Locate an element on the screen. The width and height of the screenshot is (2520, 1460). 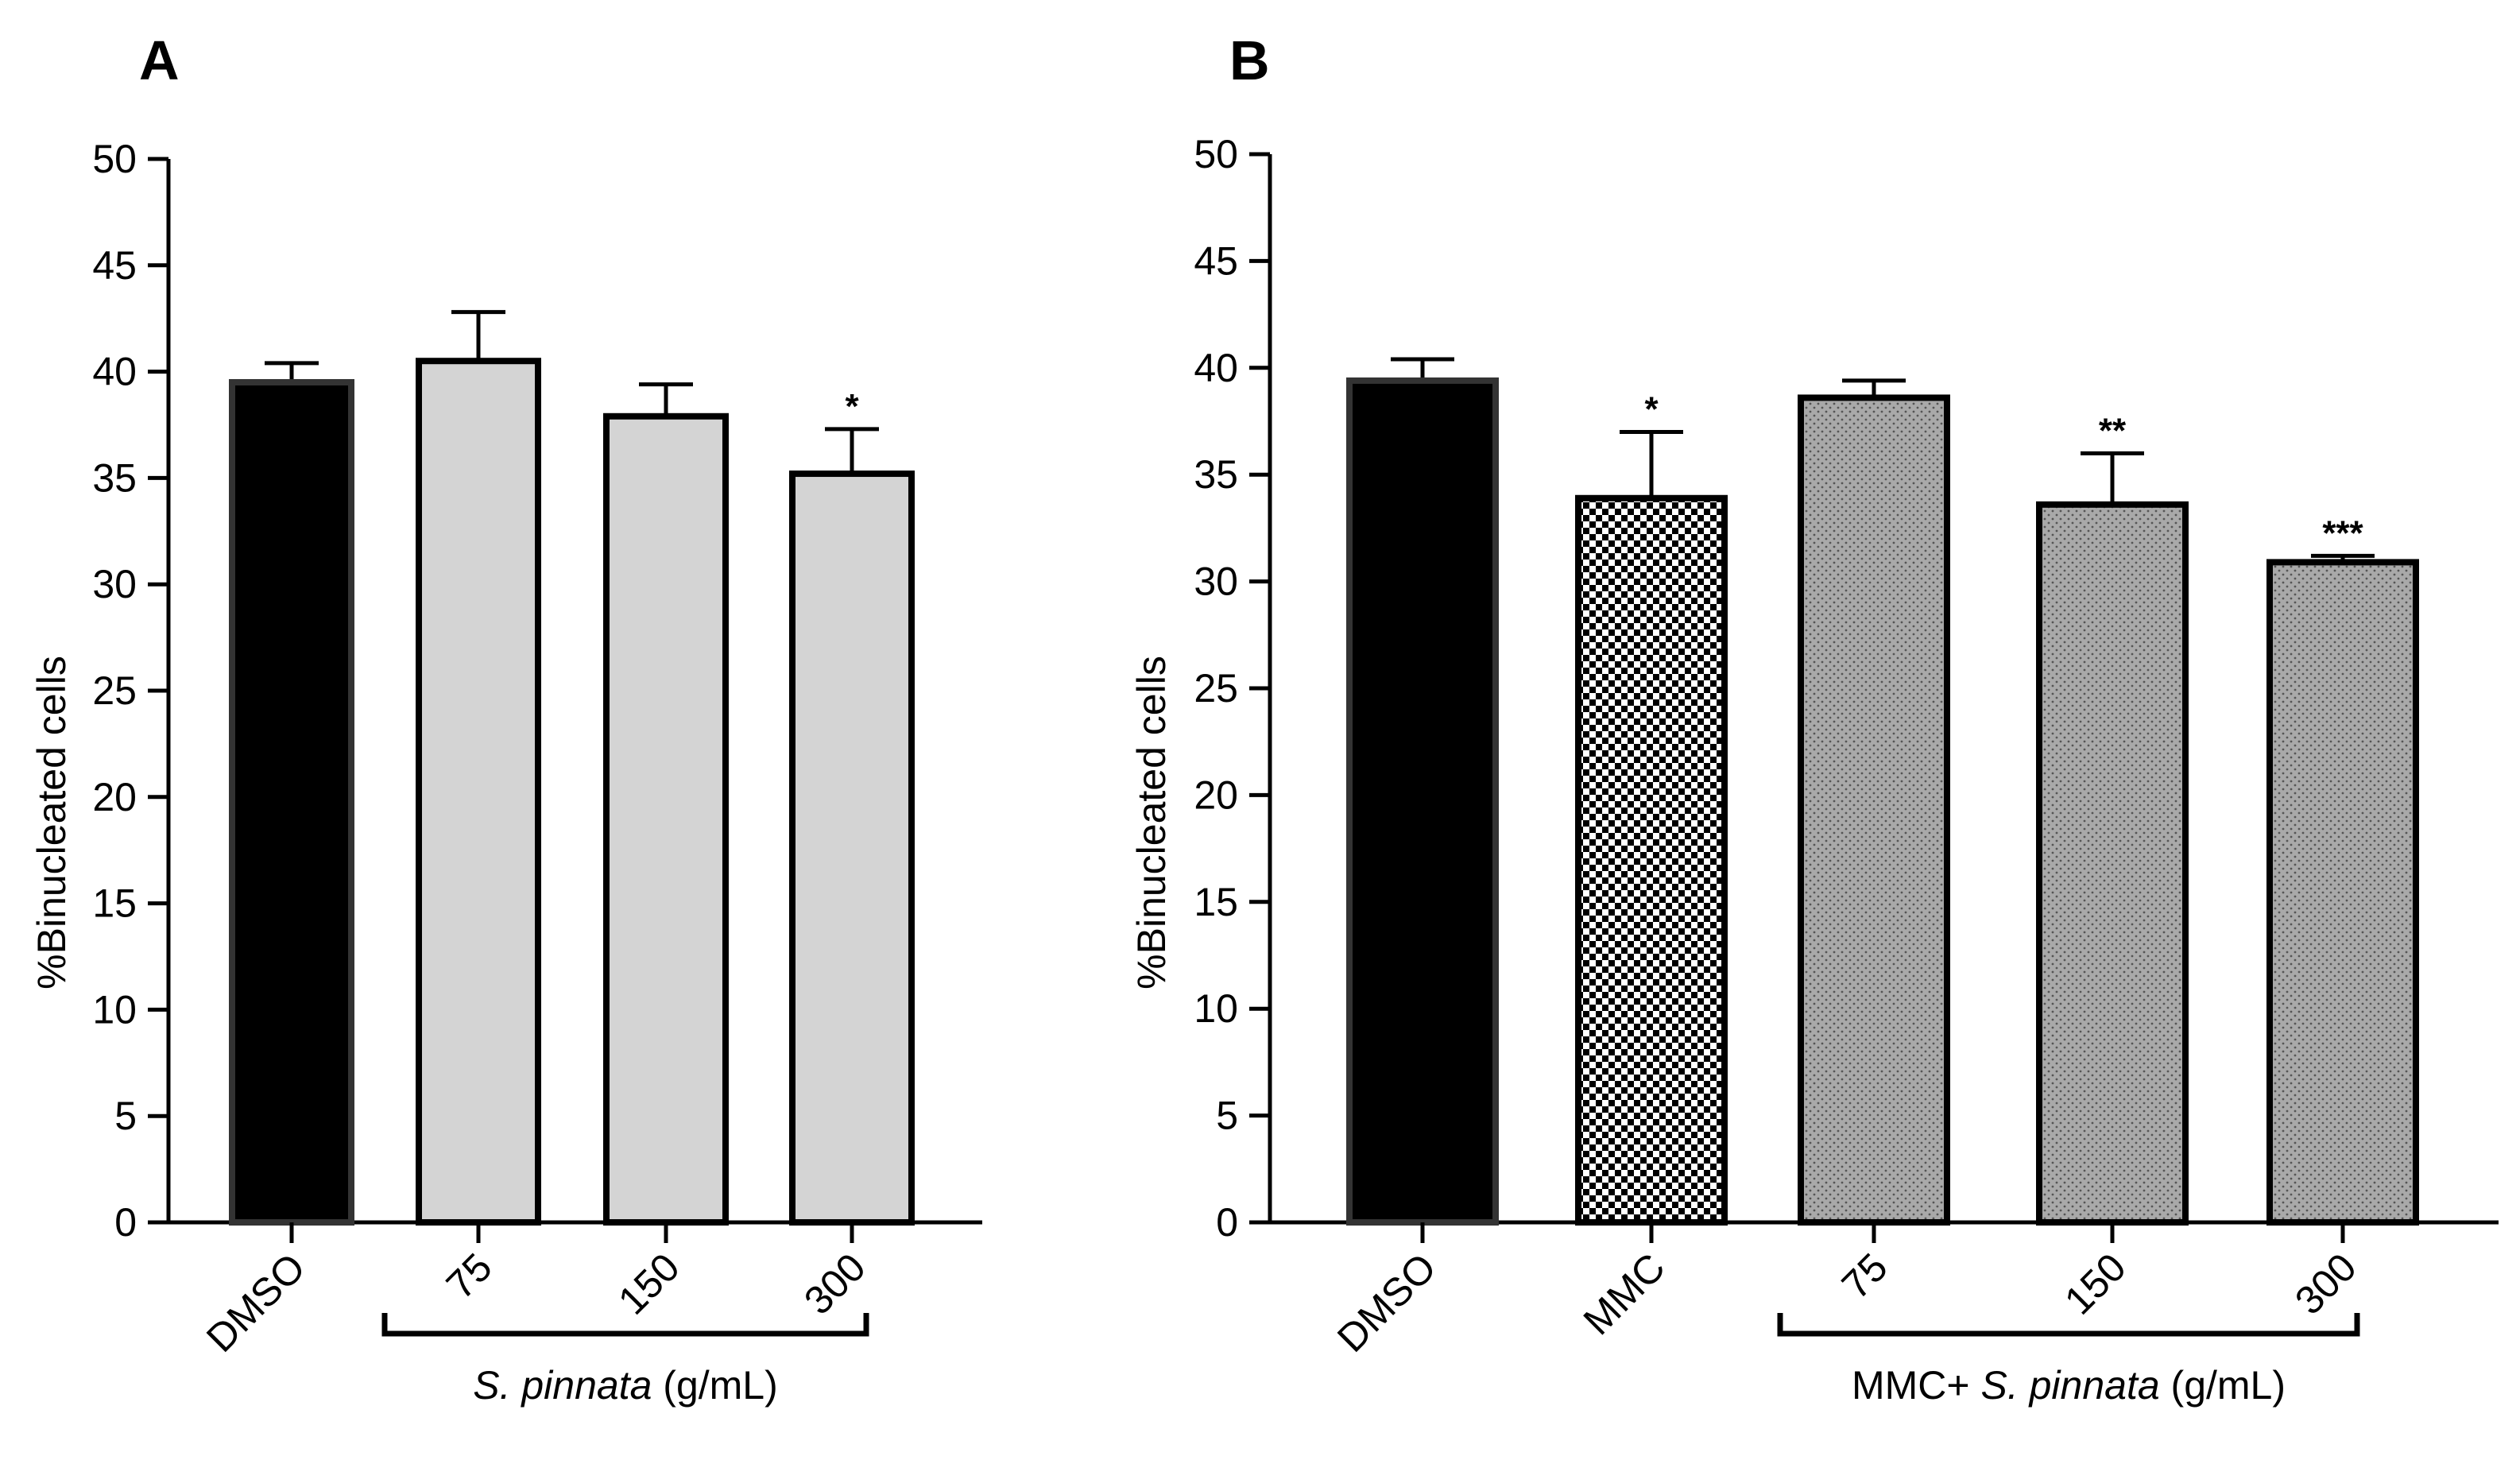
group-label-prefix: MMC+ is located at coordinates (1916, 1385).